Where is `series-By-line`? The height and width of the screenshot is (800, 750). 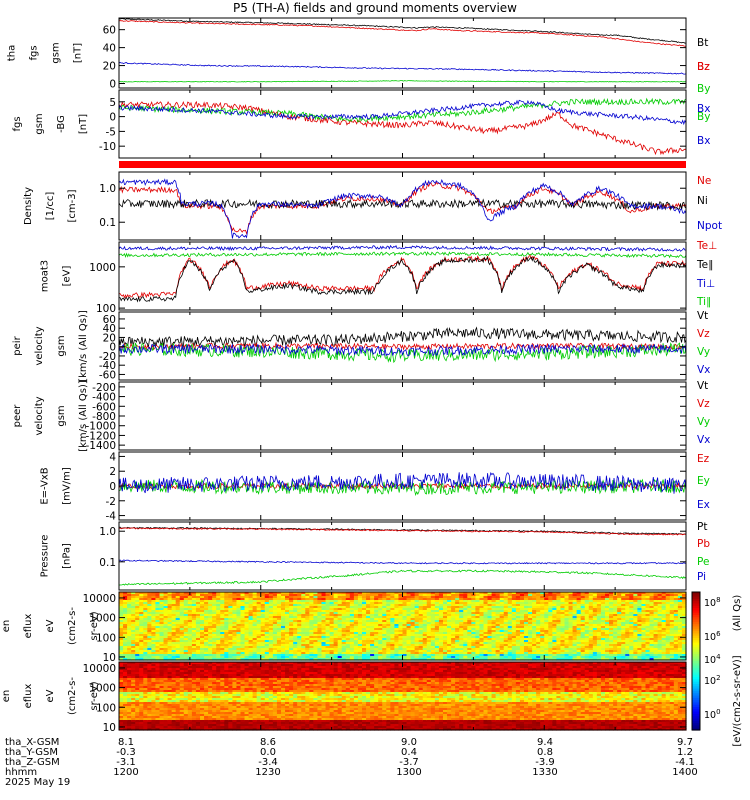 series-By-line is located at coordinates (402, 81).